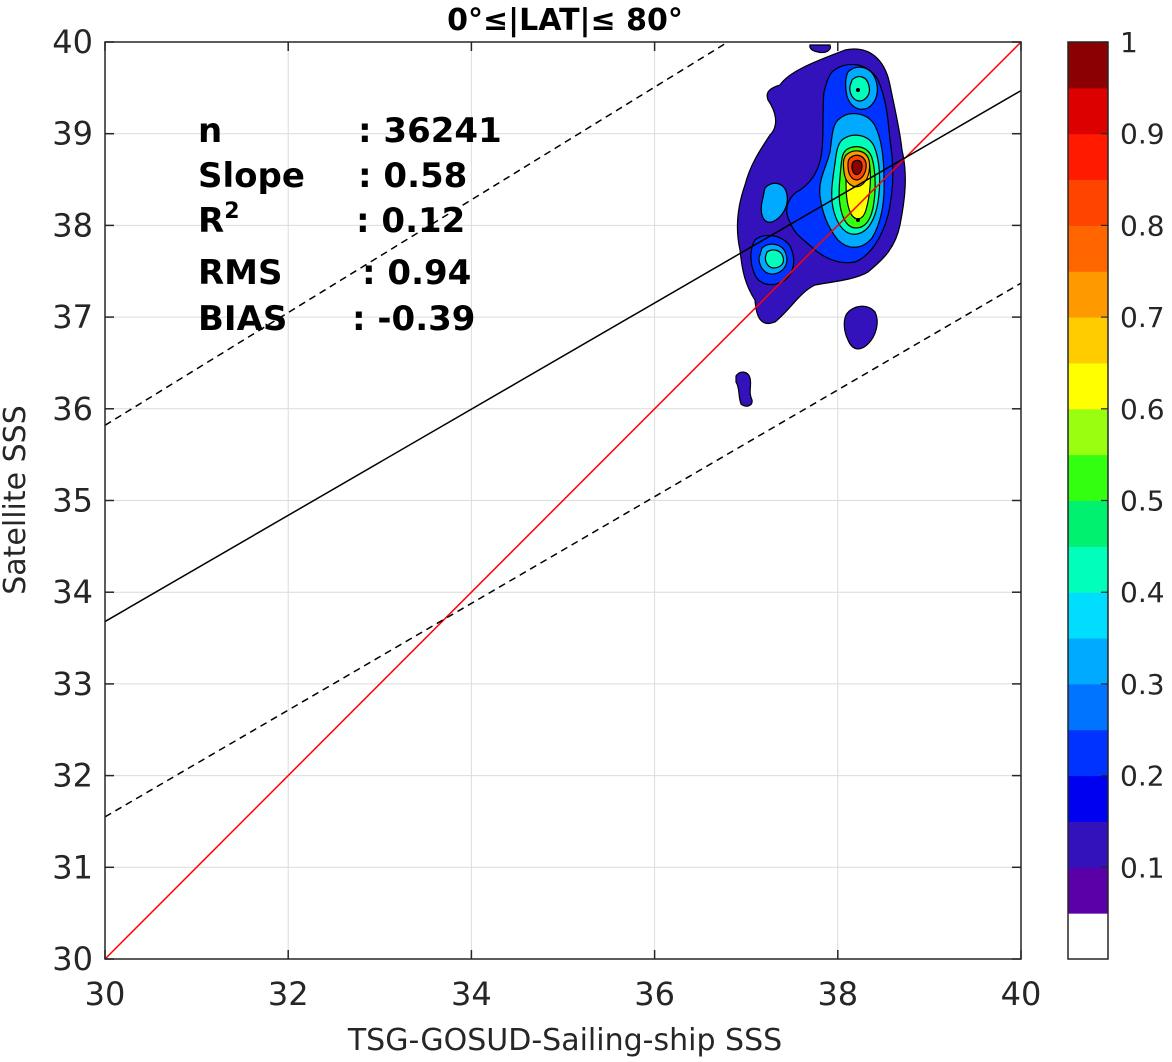 Image resolution: width=1172 pixels, height=1062 pixels. I want to click on stat-value: : 0.12, so click(410, 221).